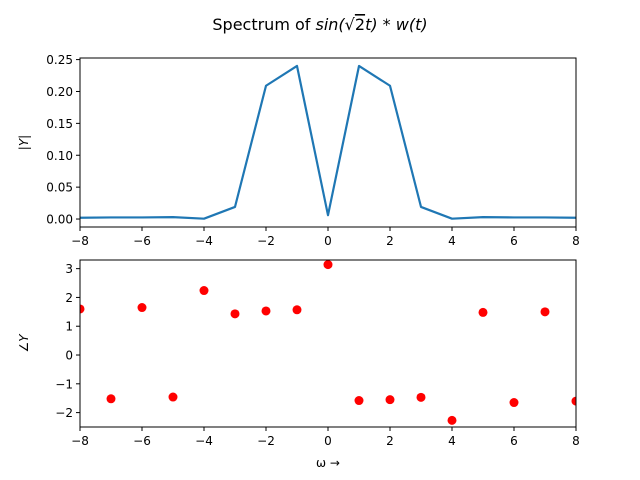  Describe the element at coordinates (69, 269) in the screenshot. I see `y-tick-label: 3` at that location.